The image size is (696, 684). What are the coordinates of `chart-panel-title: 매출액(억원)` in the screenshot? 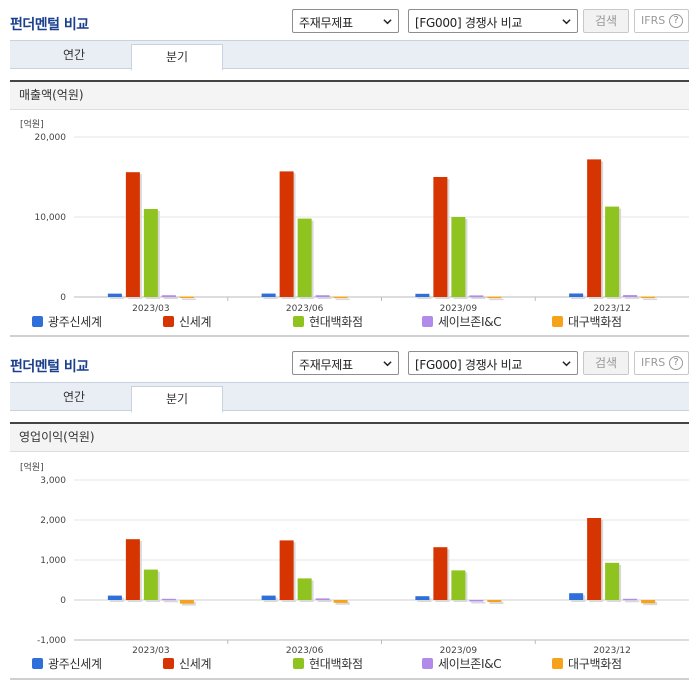 It's located at (349, 95).